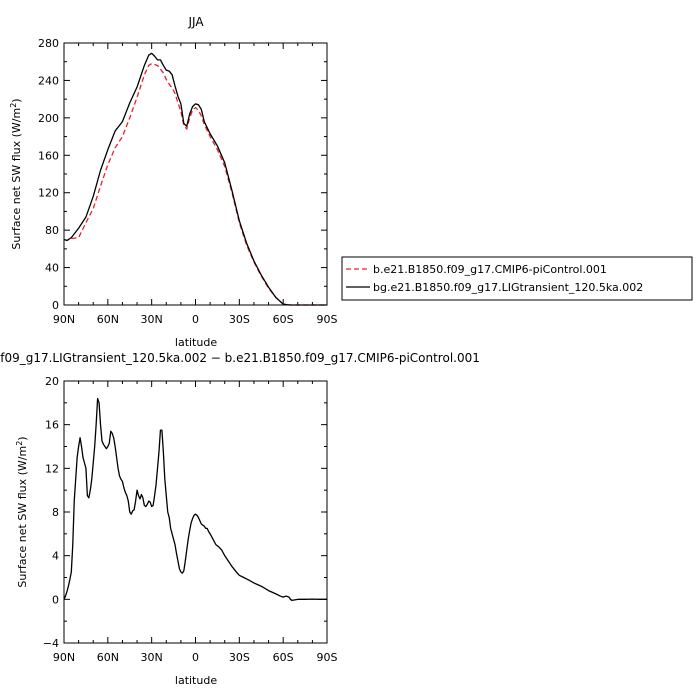 The image size is (700, 700). What do you see at coordinates (283, 319) in the screenshot?
I see `top-xtick-label: 60S` at bounding box center [283, 319].